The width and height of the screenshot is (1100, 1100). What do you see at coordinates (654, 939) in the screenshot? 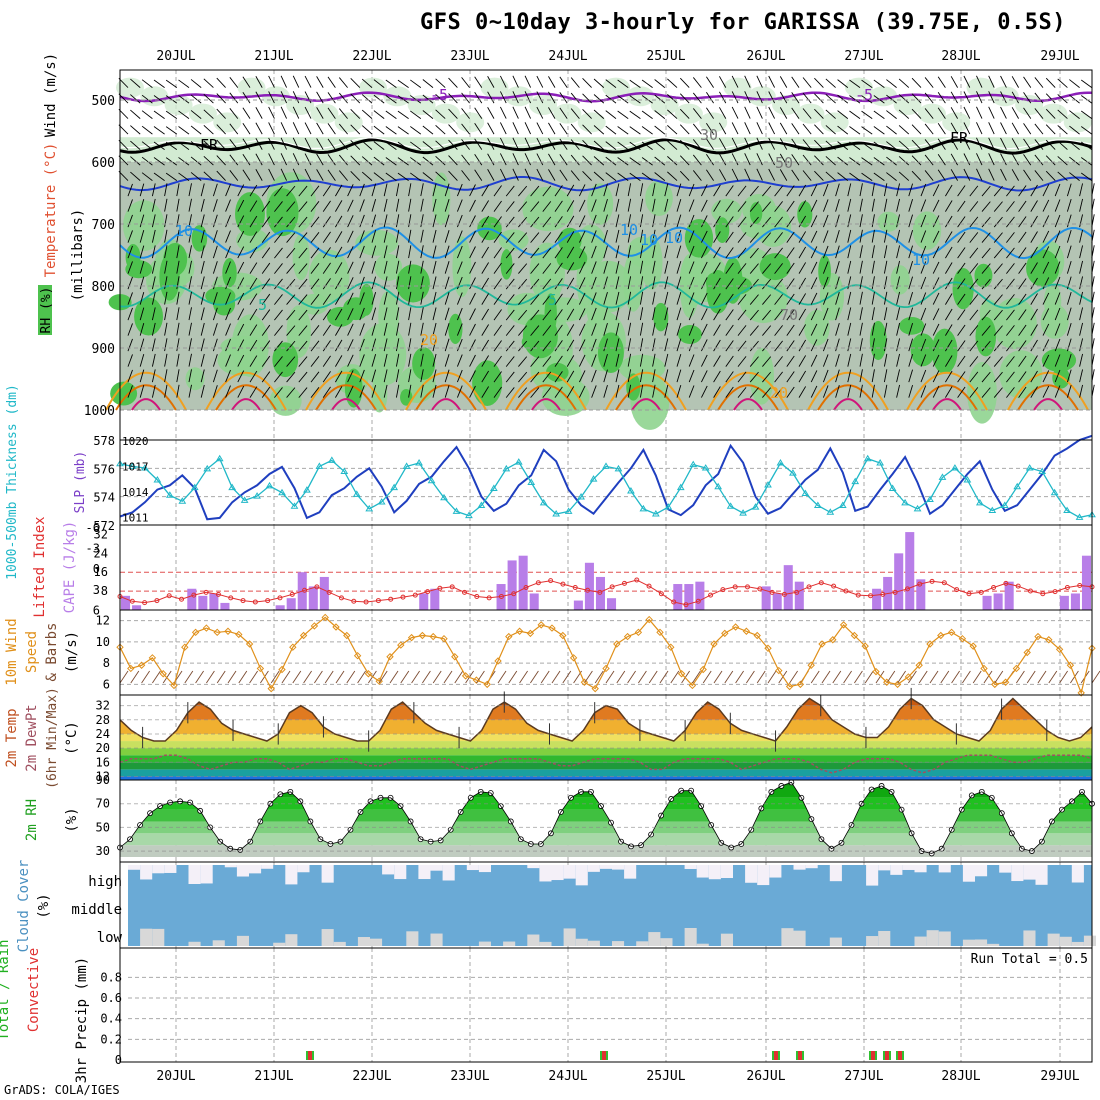
I see `cloud-low-bar` at bounding box center [654, 939].